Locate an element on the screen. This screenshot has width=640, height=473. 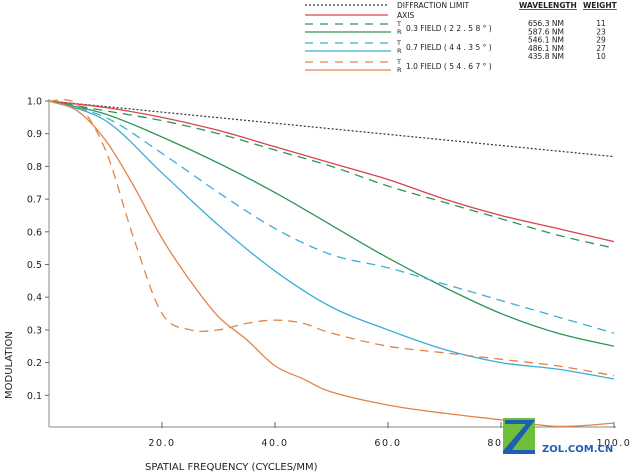
legend-t-07: T is located at coordinates (398, 43).